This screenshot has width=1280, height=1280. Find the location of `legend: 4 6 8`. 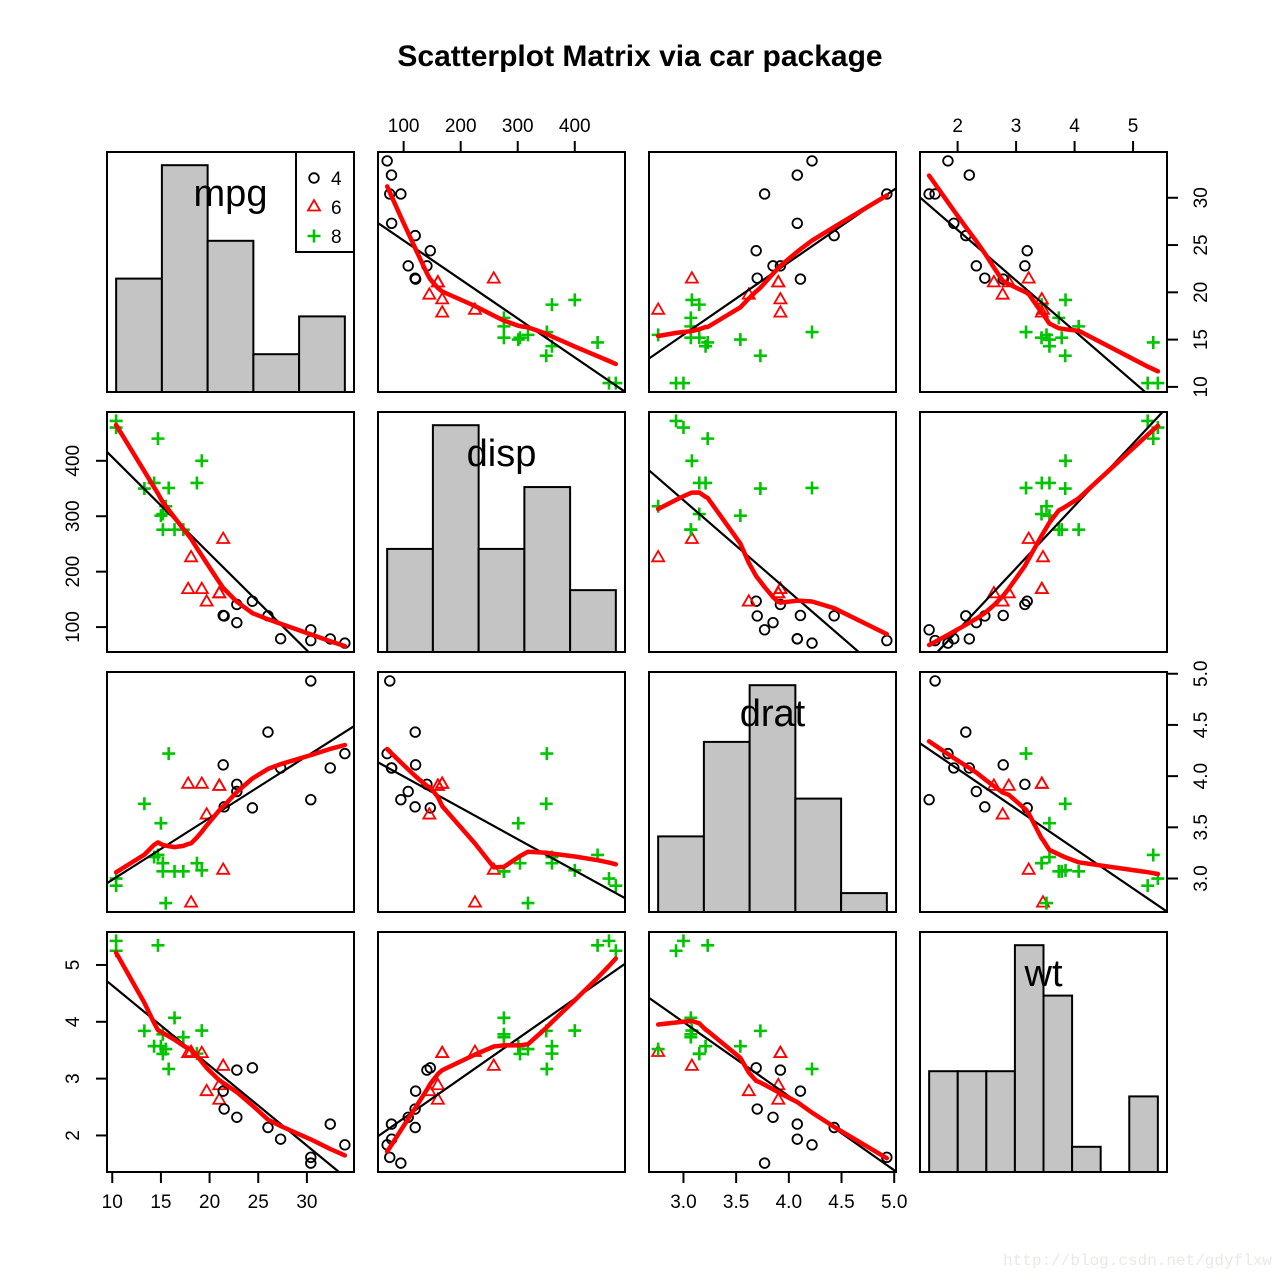

legend: 4 6 8 is located at coordinates (325, 202).